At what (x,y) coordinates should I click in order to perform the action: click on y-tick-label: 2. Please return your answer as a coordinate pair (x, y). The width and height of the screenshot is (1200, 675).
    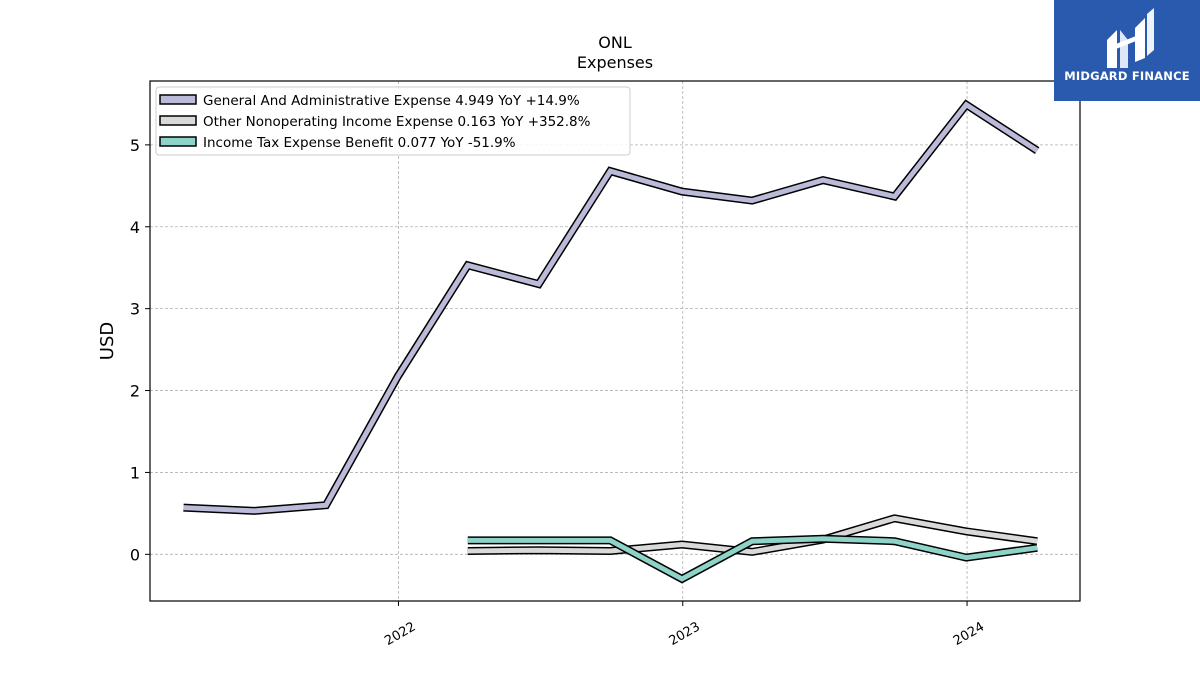
    Looking at the image, I should click on (135, 391).